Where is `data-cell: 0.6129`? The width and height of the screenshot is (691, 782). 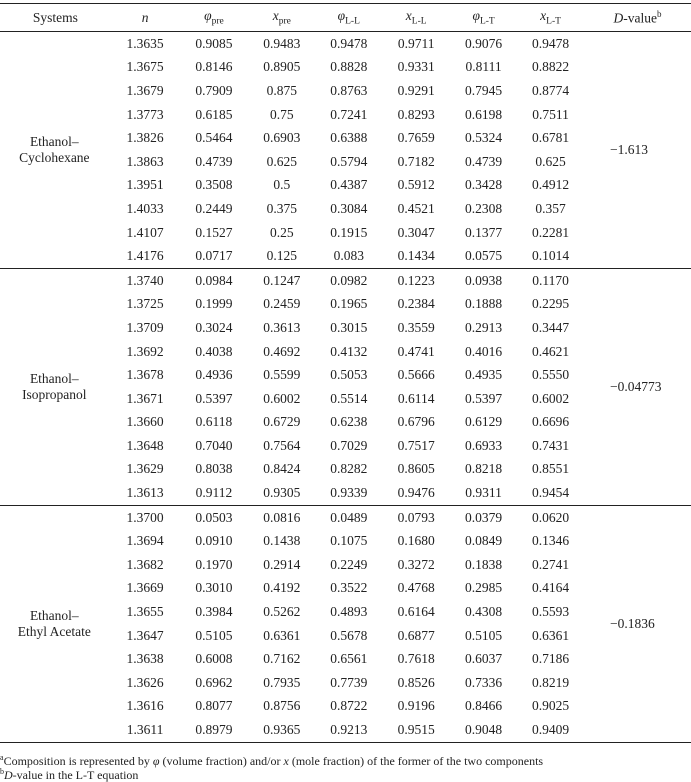 data-cell: 0.6129 is located at coordinates (484, 422).